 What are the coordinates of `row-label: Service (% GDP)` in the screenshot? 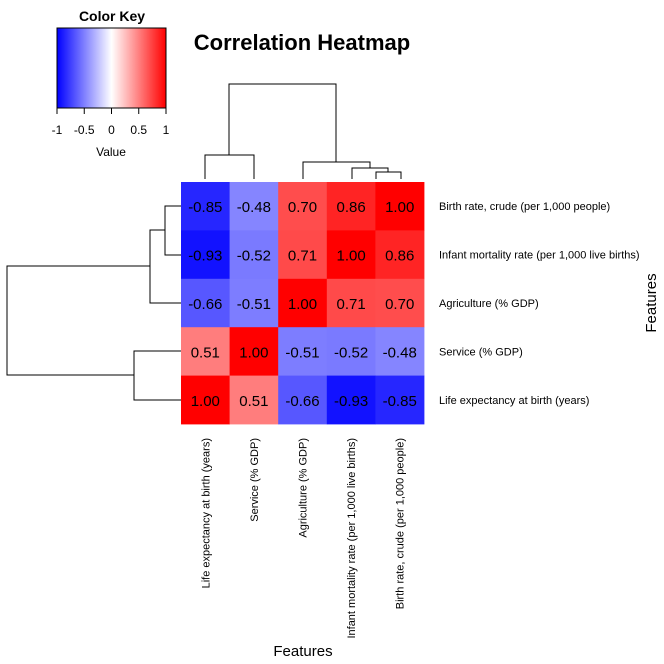 It's located at (481, 352).